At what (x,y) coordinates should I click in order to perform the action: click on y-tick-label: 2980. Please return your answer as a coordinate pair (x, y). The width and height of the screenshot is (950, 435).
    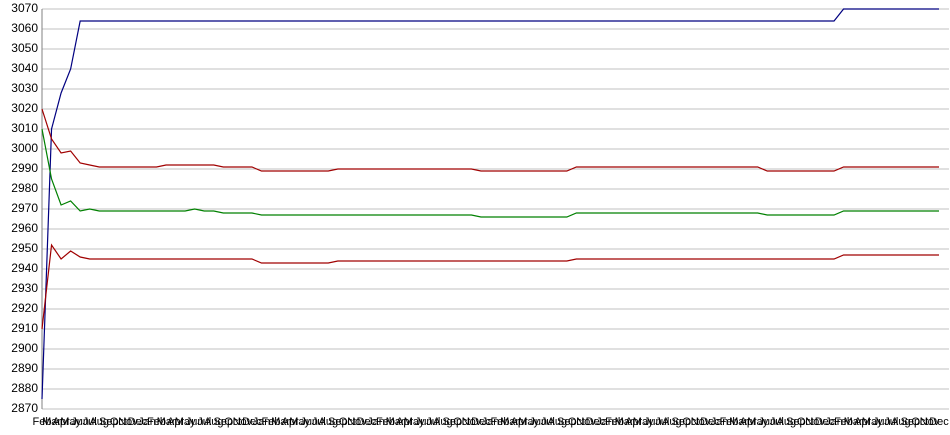
    Looking at the image, I should click on (24, 188).